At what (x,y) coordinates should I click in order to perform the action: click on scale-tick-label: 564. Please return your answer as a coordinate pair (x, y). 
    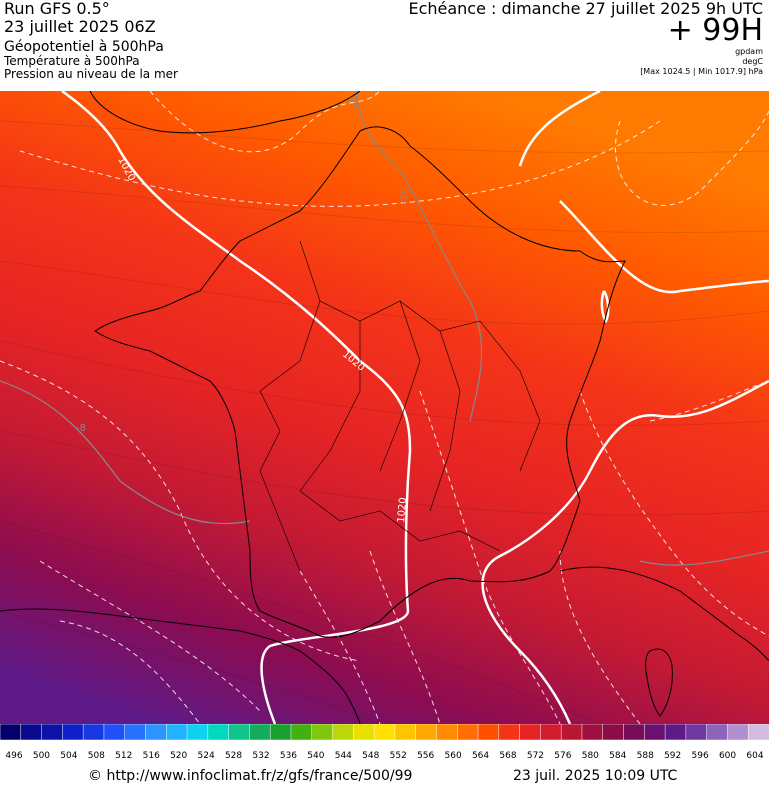
    Looking at the image, I should click on (480, 756).